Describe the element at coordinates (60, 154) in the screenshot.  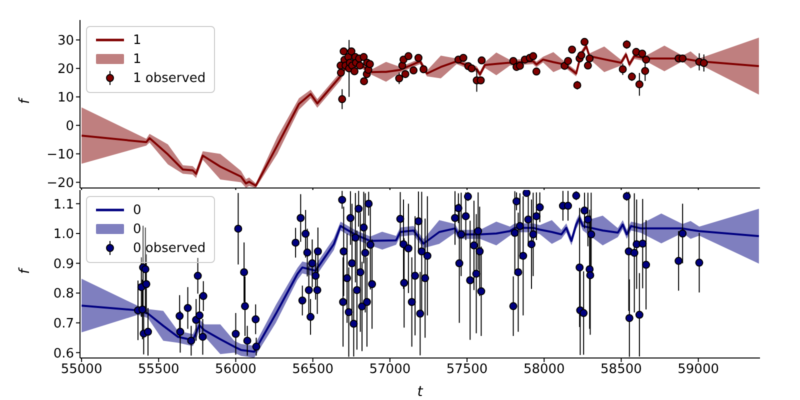
I see `y-tick-label: −10` at that location.